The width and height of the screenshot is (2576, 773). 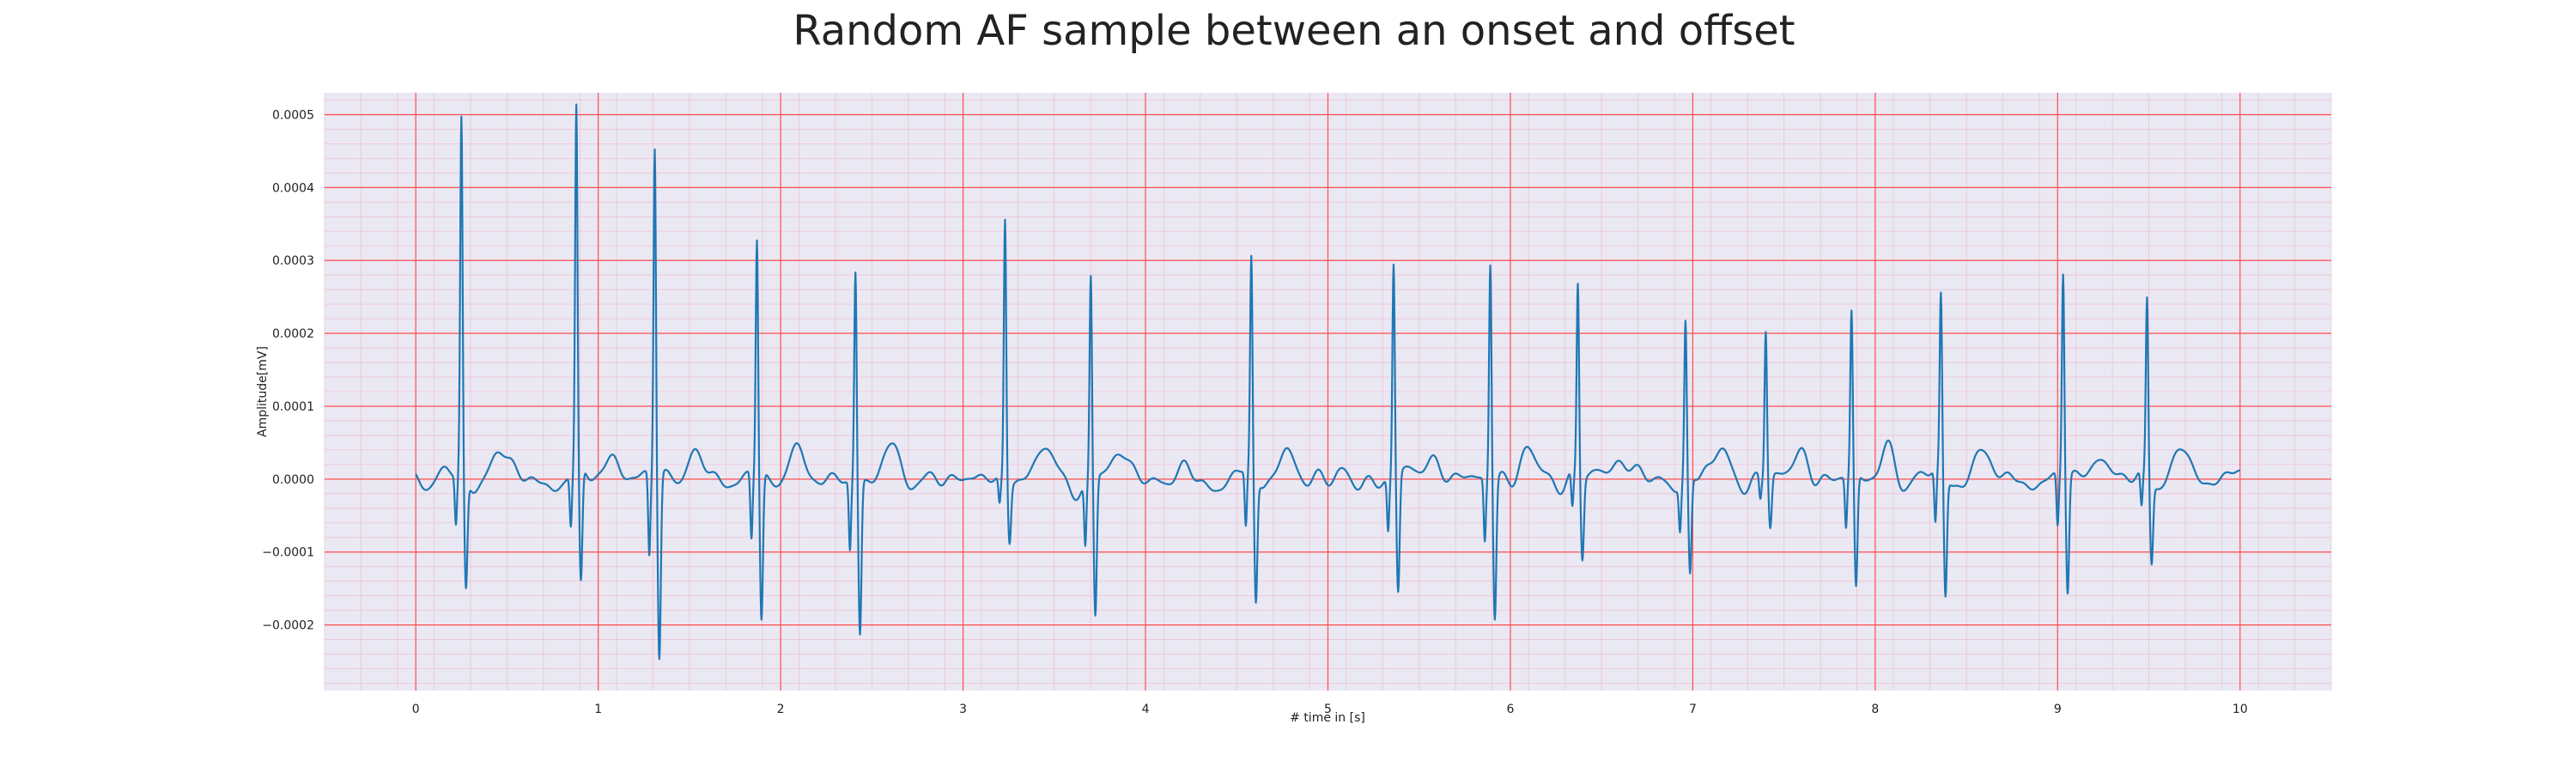 What do you see at coordinates (1146, 709) in the screenshot?
I see `x-tick-label: 4` at bounding box center [1146, 709].